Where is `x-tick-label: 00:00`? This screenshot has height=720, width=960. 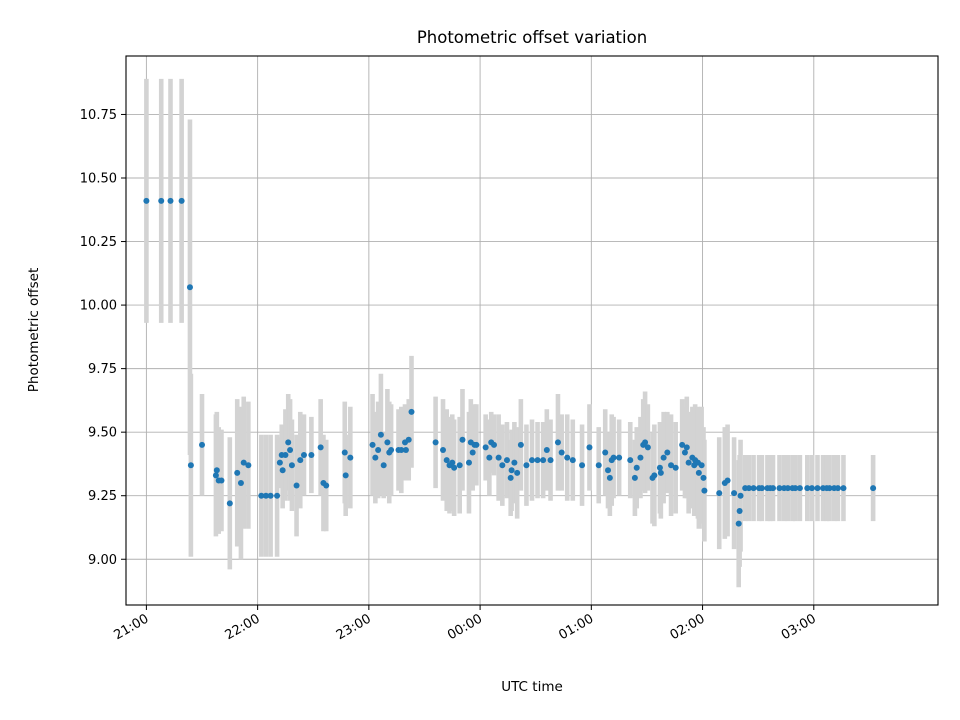
x-tick-label: 00:00 is located at coordinates (465, 627).